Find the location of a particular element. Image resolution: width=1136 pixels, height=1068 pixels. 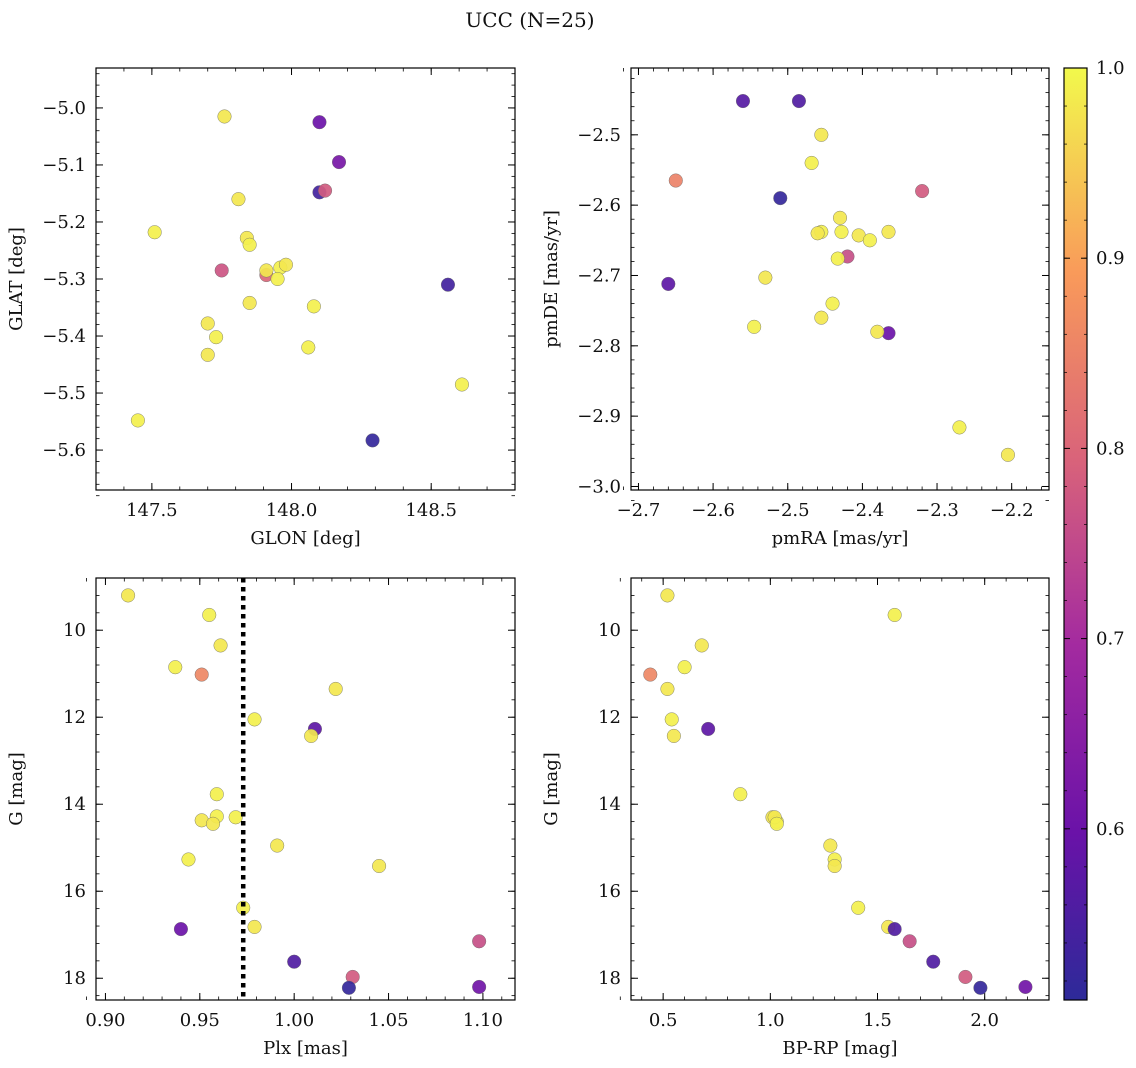

y-tick-label: −2.6 is located at coordinates (599, 205).